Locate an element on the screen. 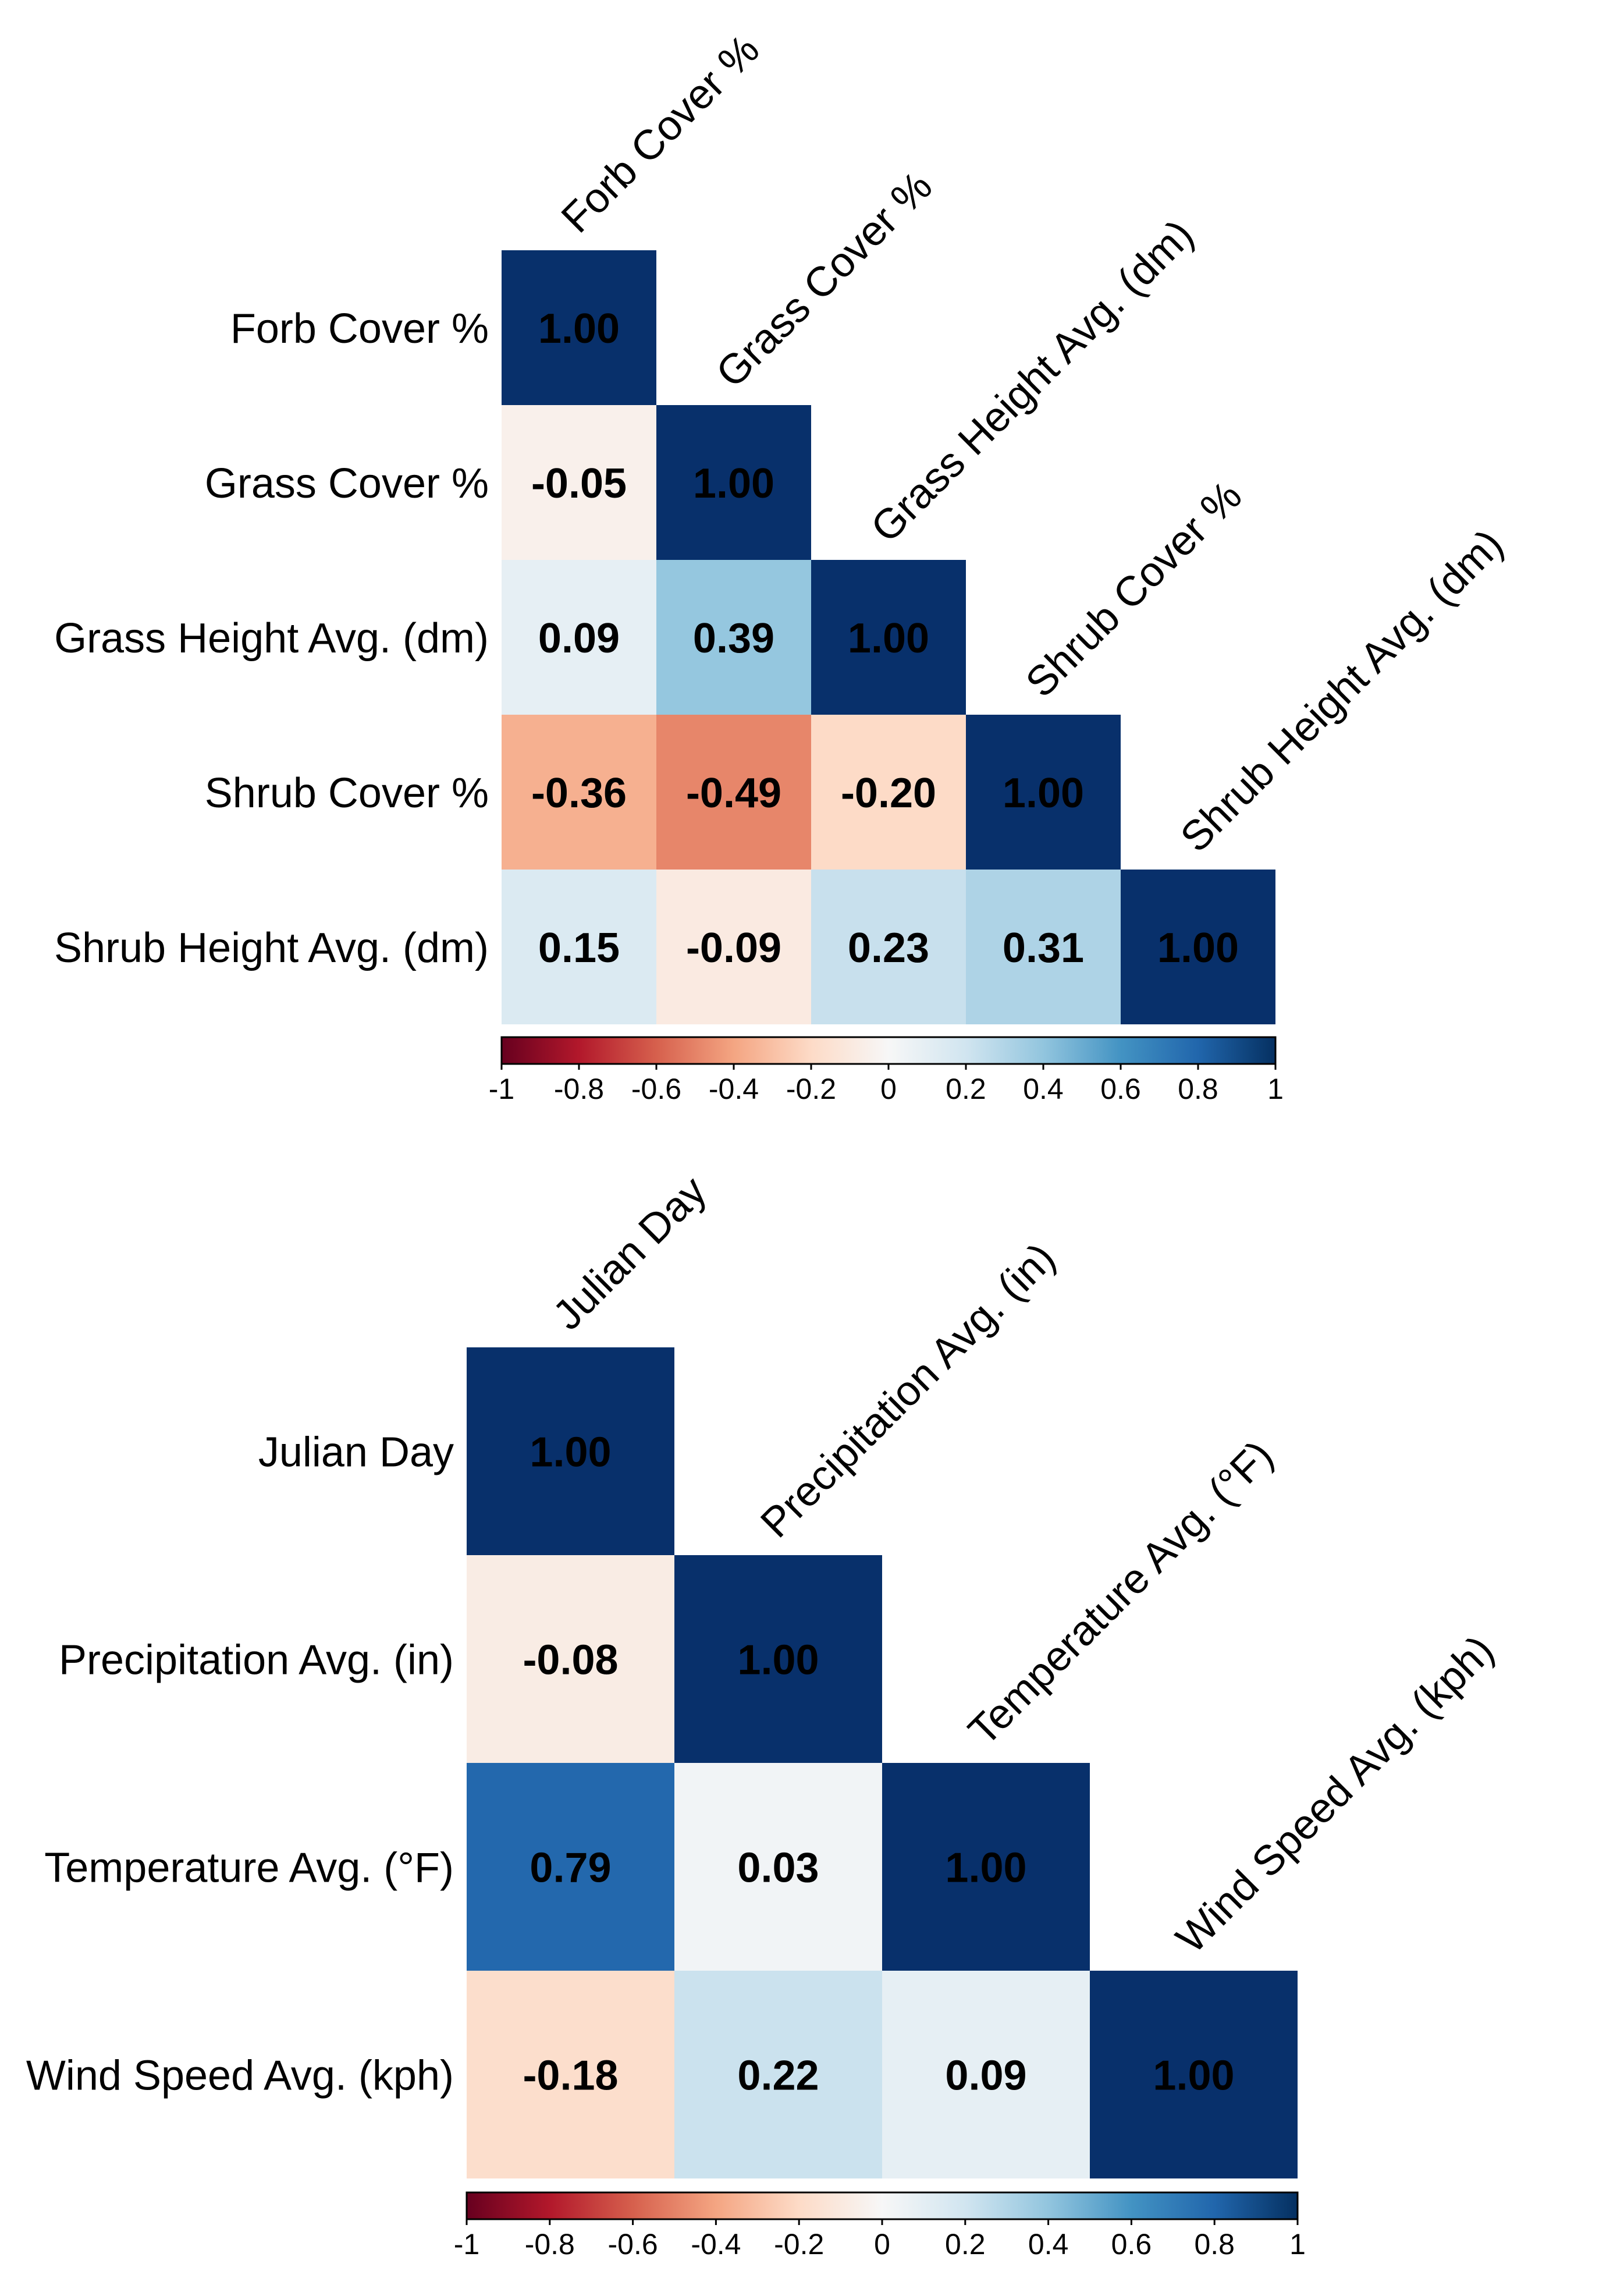 This screenshot has width=1624, height=2278. cell-value-label: 0.31 is located at coordinates (1044, 948).